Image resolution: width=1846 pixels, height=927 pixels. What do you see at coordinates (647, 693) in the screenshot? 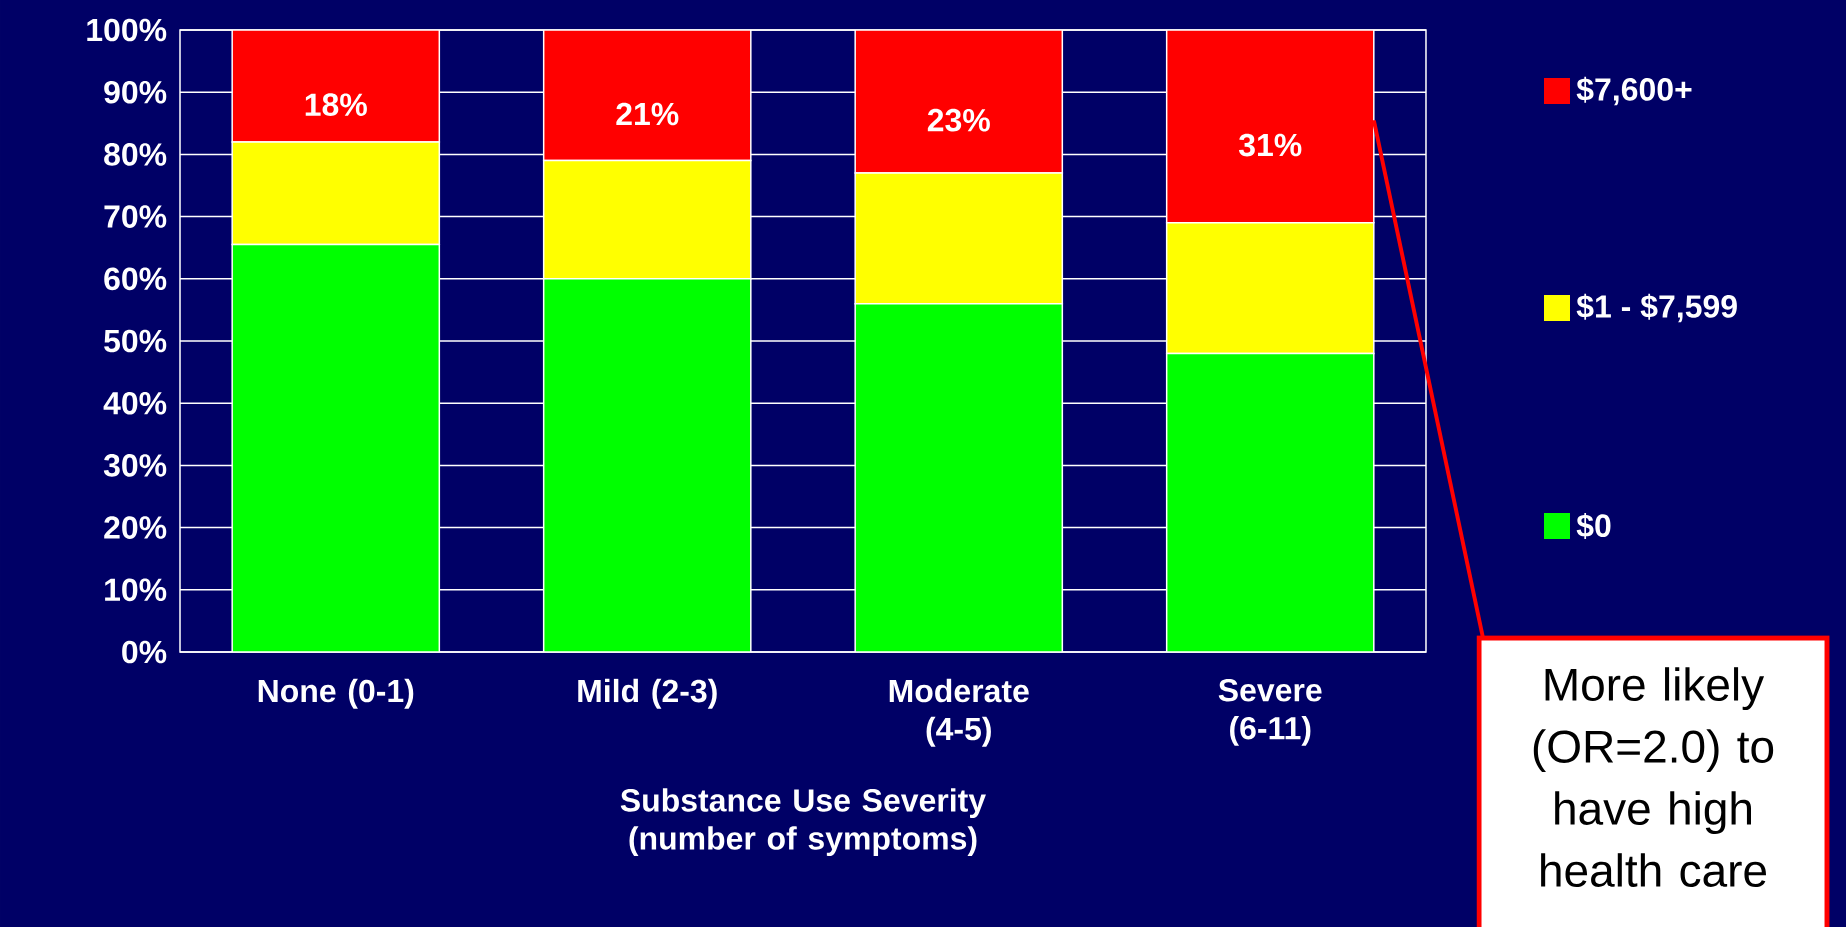
I see `x-tick-label: Mild (2-3)` at bounding box center [647, 693].